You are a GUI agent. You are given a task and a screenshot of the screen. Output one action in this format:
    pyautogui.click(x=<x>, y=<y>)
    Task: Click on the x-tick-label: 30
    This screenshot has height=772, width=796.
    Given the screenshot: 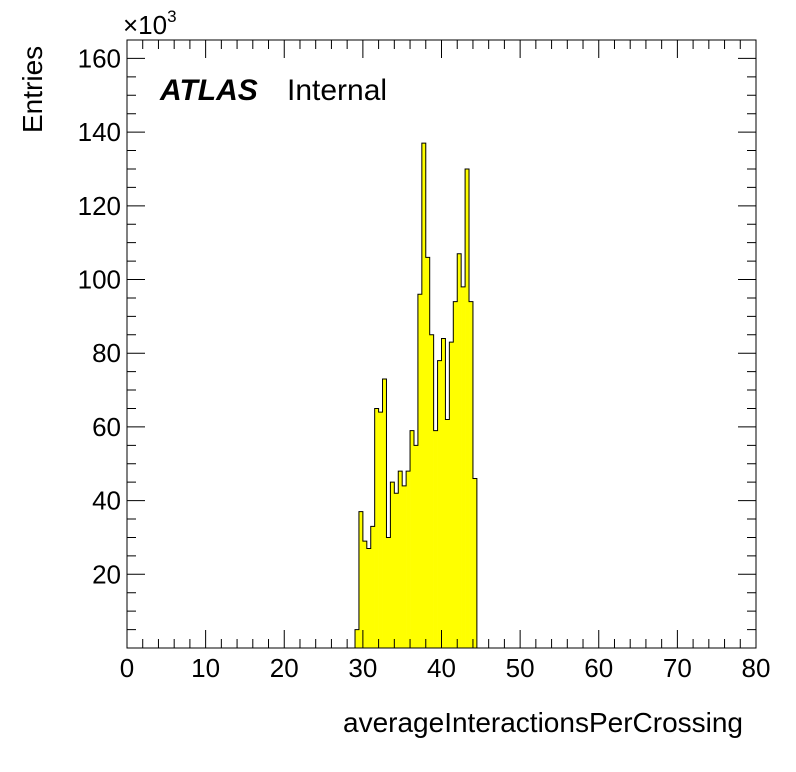 What is the action you would take?
    pyautogui.click(x=362, y=668)
    